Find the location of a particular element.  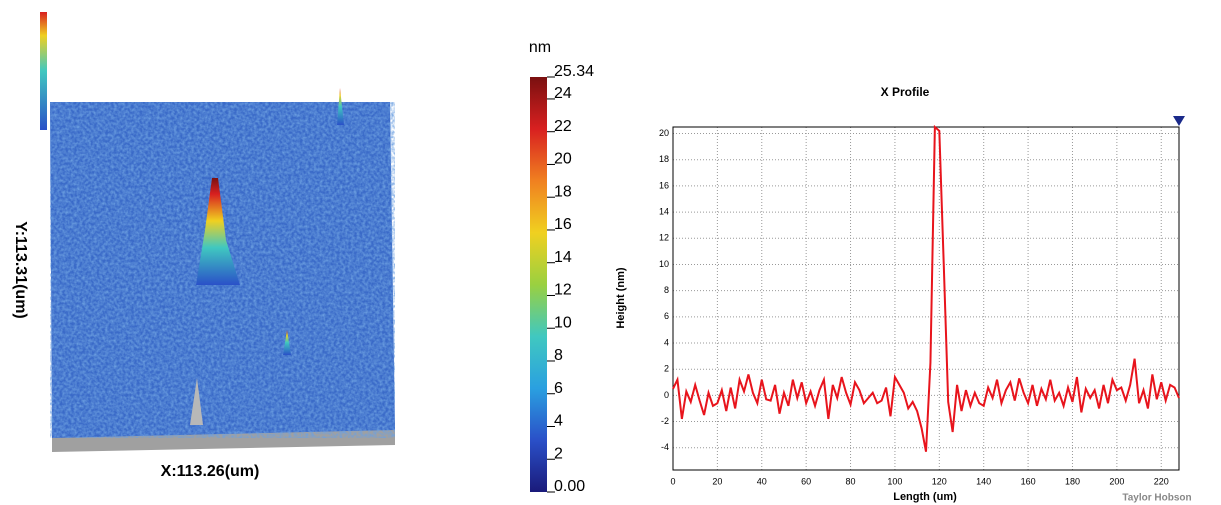

x-tick-label: 160 is located at coordinates (1028, 481).